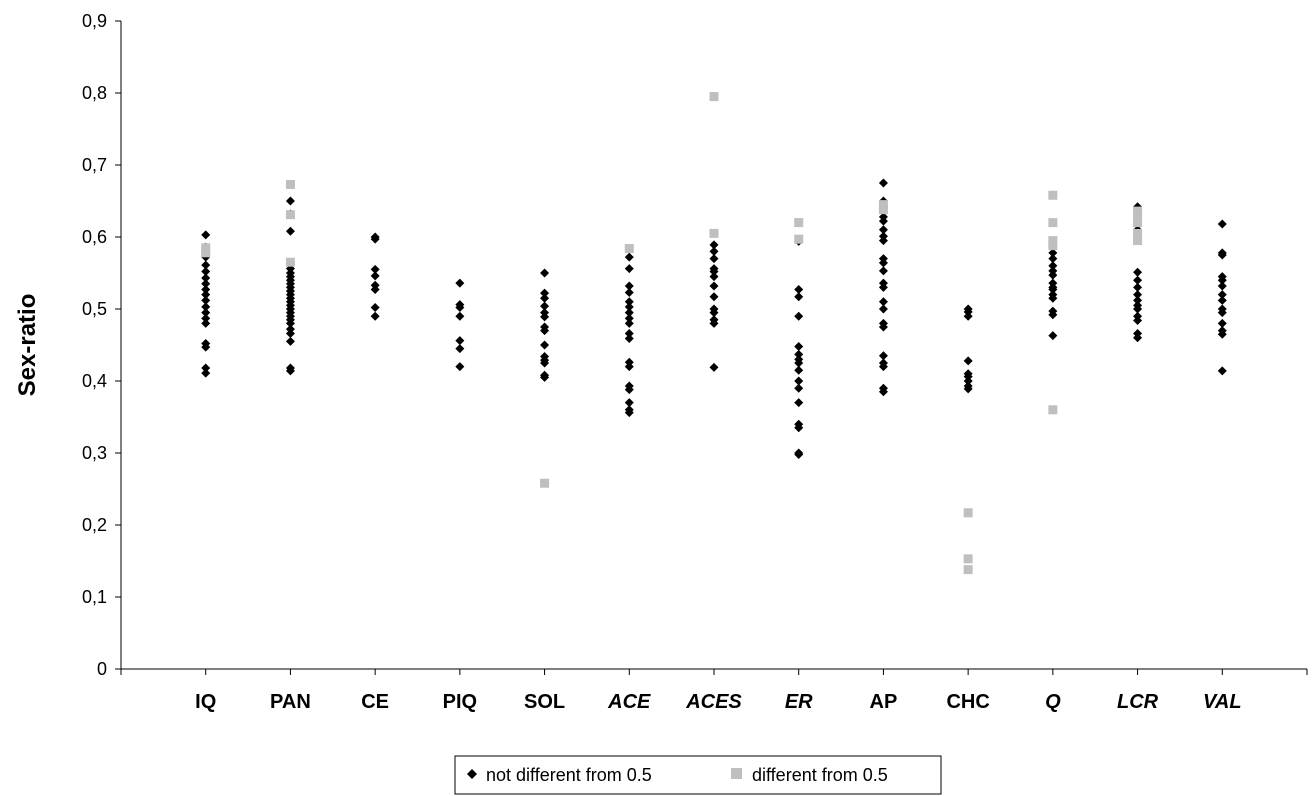 The image size is (1312, 796). What do you see at coordinates (569, 775) in the screenshot?
I see `legend-label-not-different: not different from 0.5` at bounding box center [569, 775].